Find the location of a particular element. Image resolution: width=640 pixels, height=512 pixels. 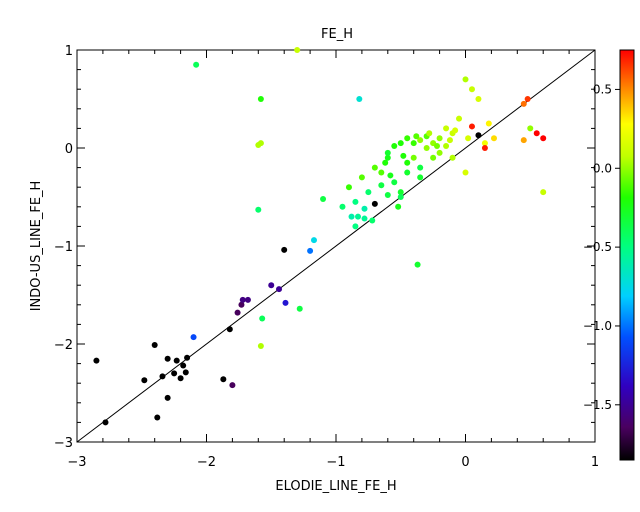

y-tick-label: −1 is located at coordinates (63, 247).